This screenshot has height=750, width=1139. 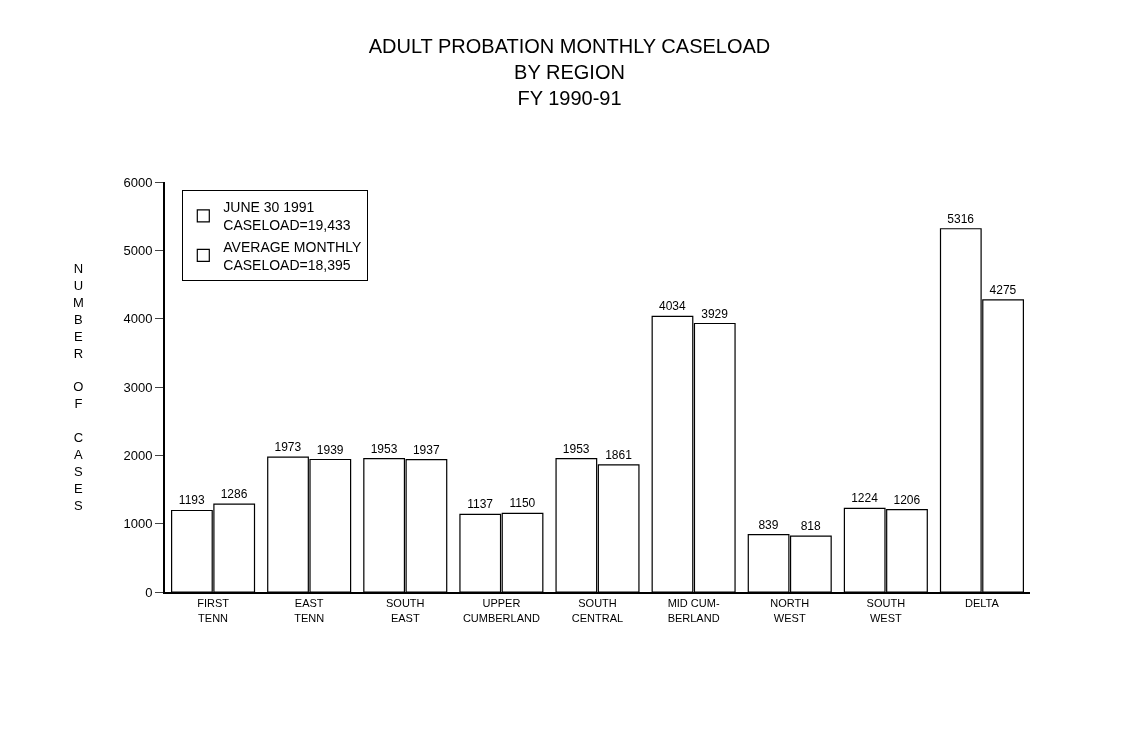 What do you see at coordinates (78, 387) in the screenshot?
I see `text: NUMBER OF CASES` at bounding box center [78, 387].